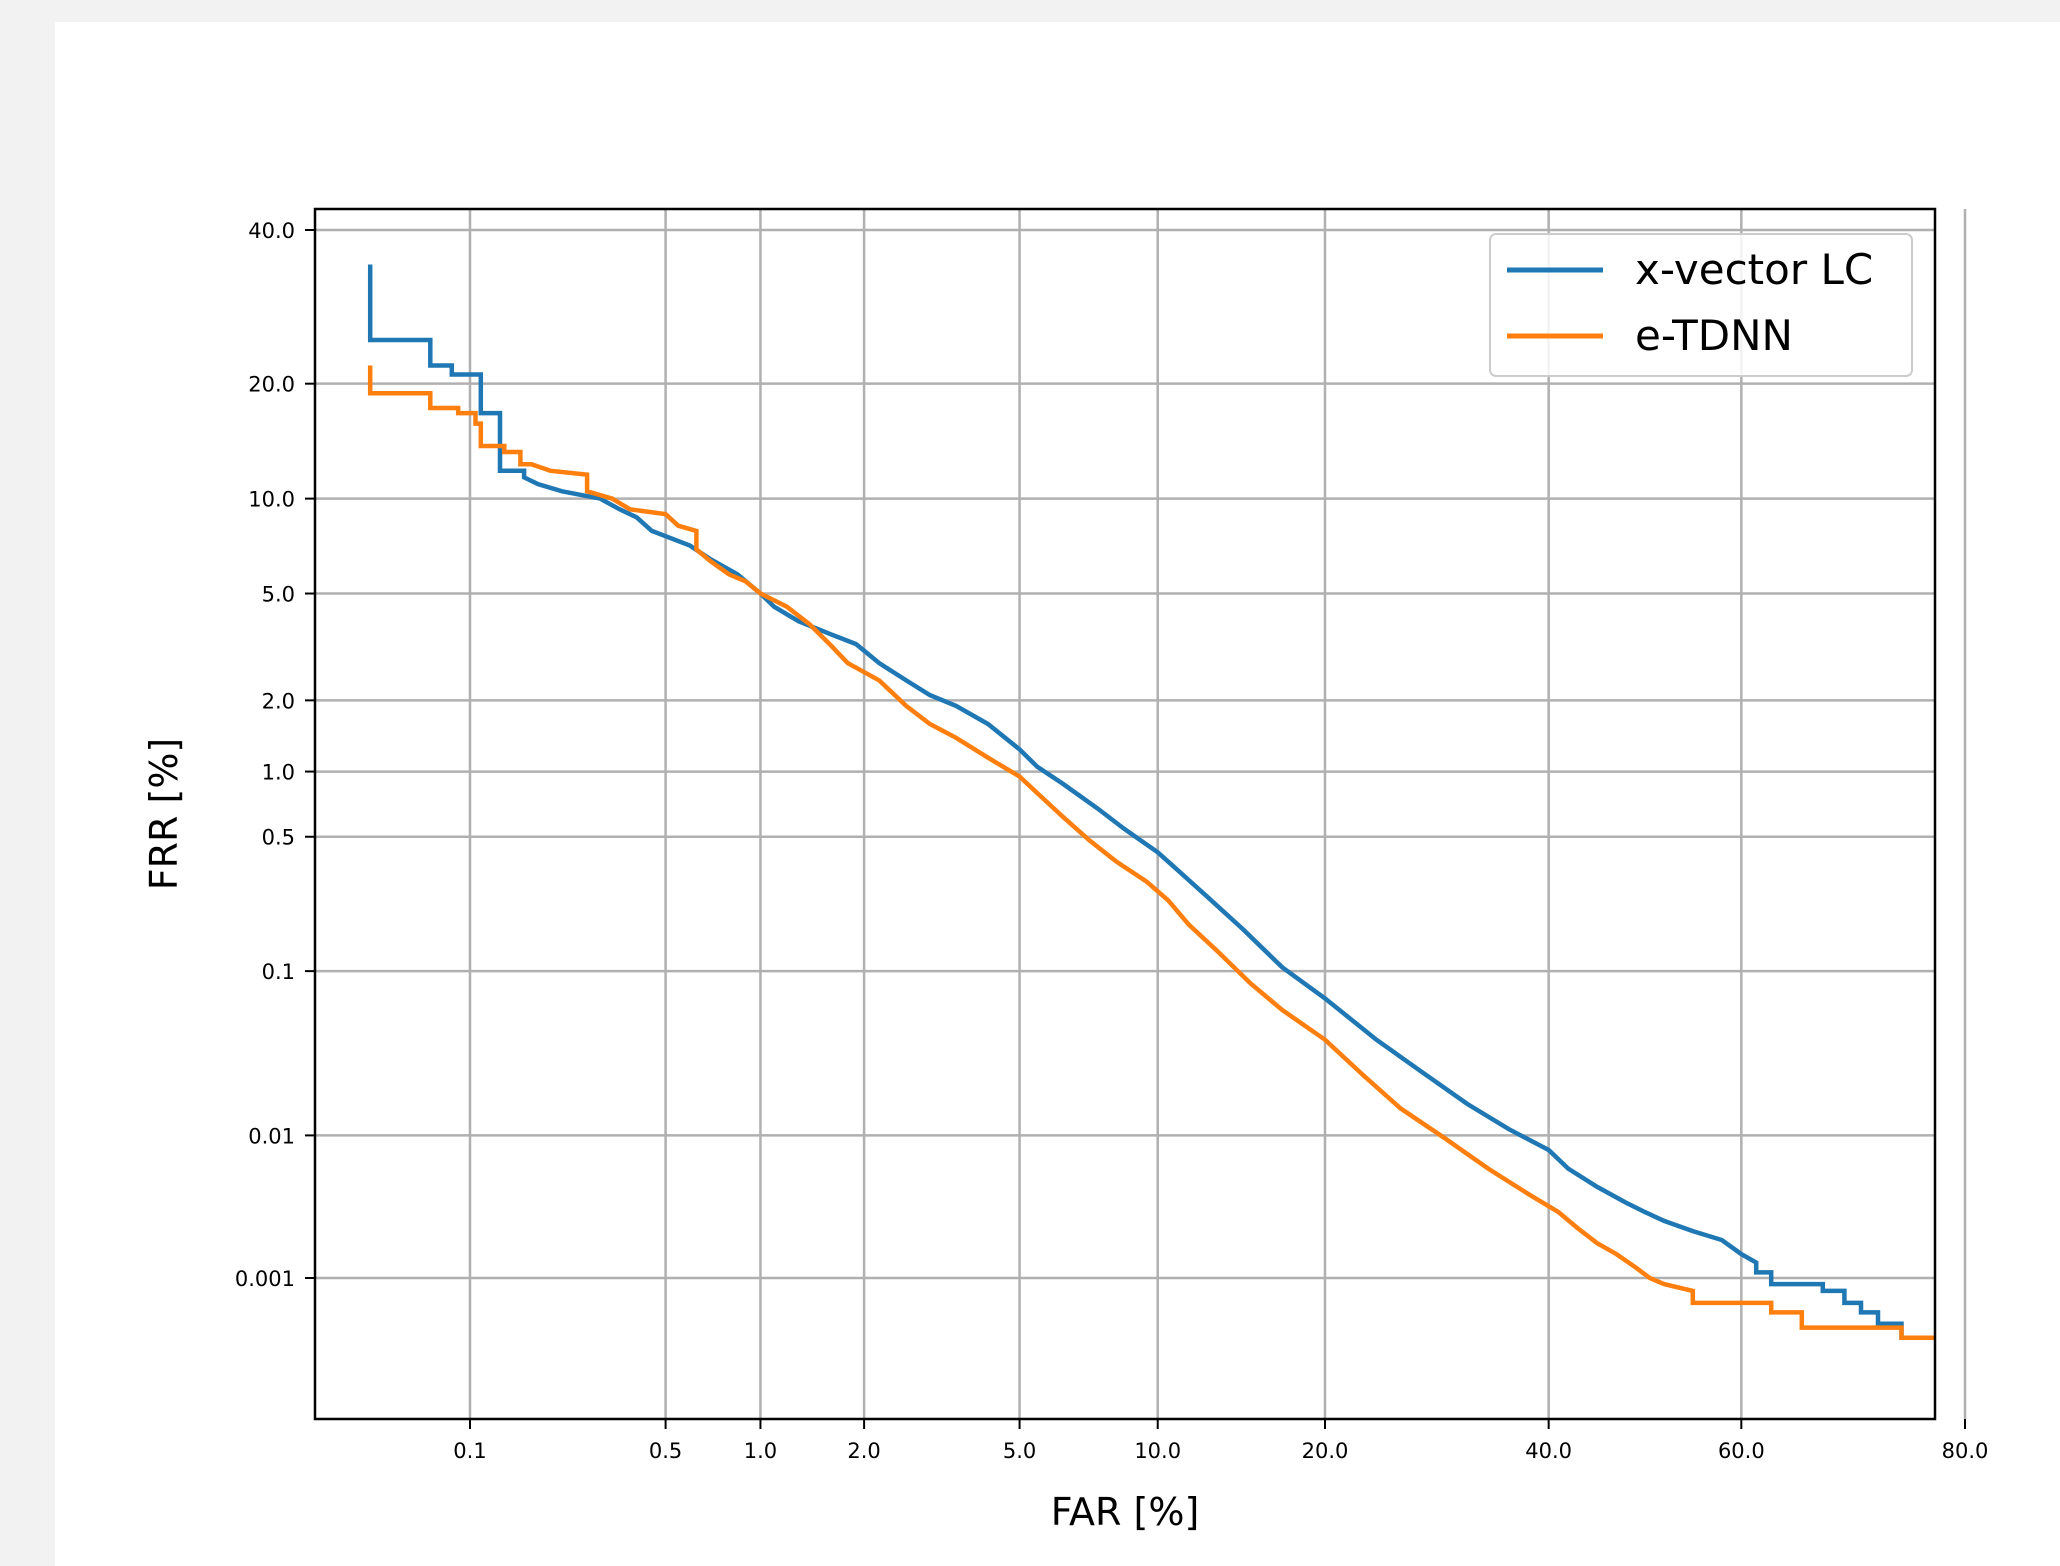 Image resolution: width=2060 pixels, height=1566 pixels. Describe the element at coordinates (469, 1451) in the screenshot. I see `x-tick-label: 0.1` at that location.